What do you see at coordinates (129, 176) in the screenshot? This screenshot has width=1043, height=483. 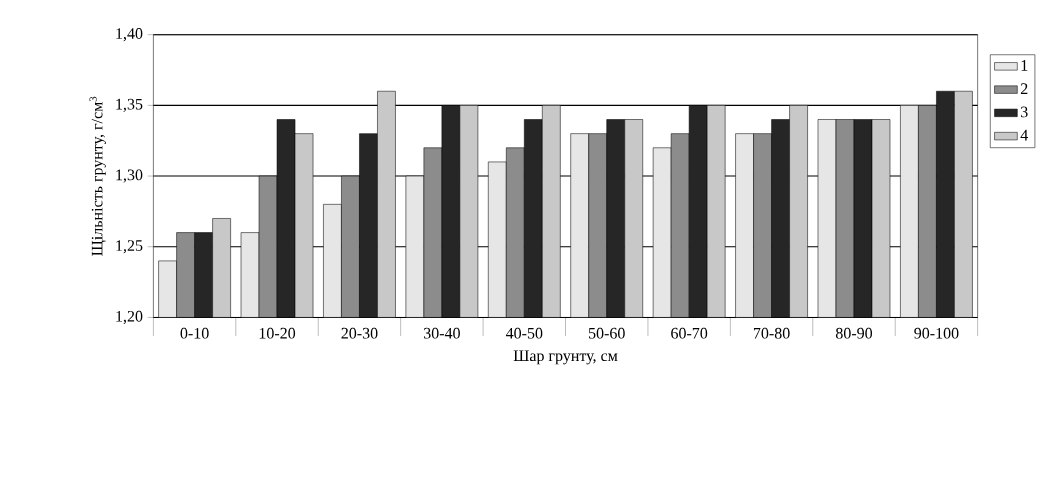 I see `y-tick-label: 1,30` at bounding box center [129, 176].